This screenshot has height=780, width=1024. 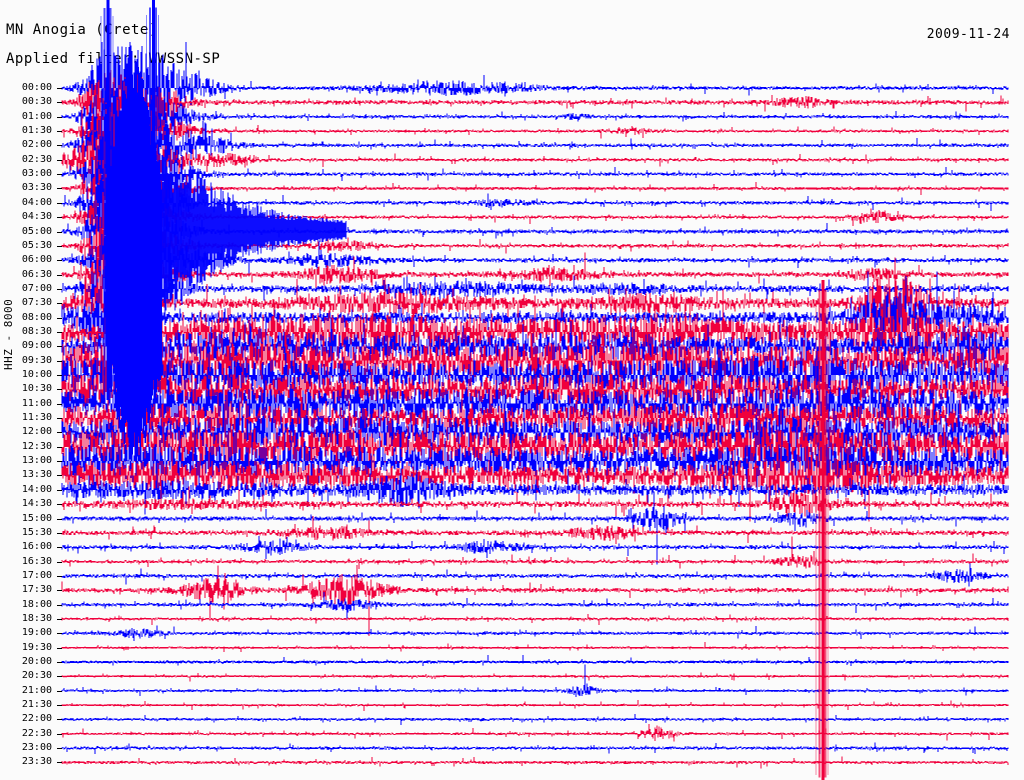 What do you see at coordinates (36, 260) in the screenshot?
I see `time-tick-label: 06:00` at bounding box center [36, 260].